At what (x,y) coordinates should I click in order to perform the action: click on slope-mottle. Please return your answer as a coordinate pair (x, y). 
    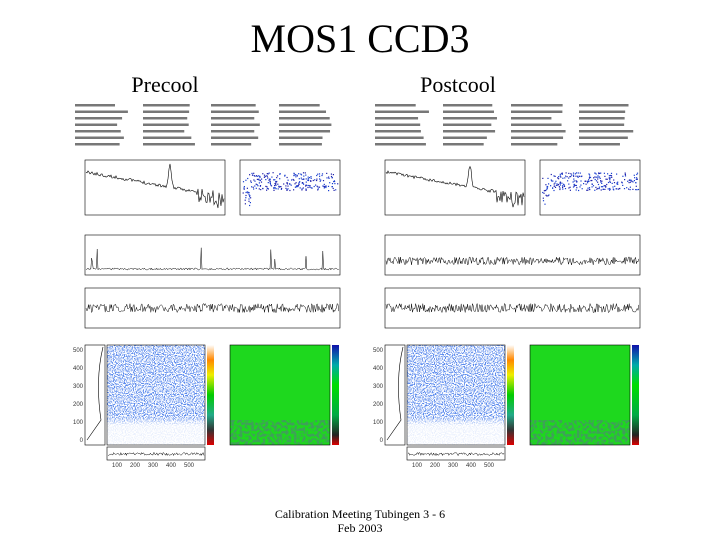
    Looking at the image, I should click on (580, 432).